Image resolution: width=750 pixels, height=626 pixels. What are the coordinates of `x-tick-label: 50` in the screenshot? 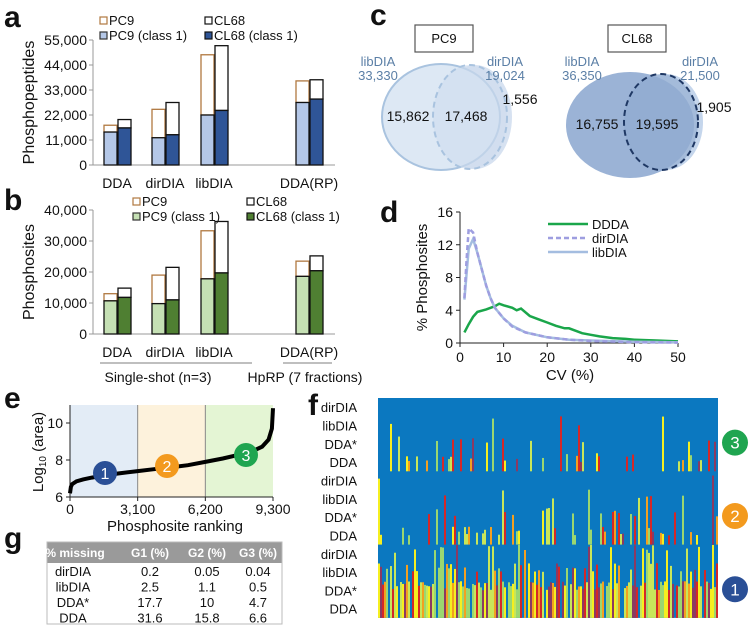 It's located at (678, 357).